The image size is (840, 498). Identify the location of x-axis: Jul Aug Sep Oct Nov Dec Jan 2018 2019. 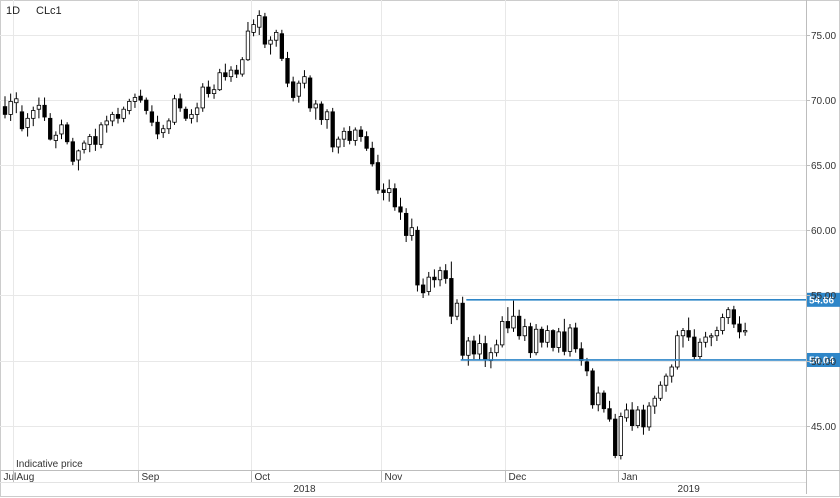
(350, 482).